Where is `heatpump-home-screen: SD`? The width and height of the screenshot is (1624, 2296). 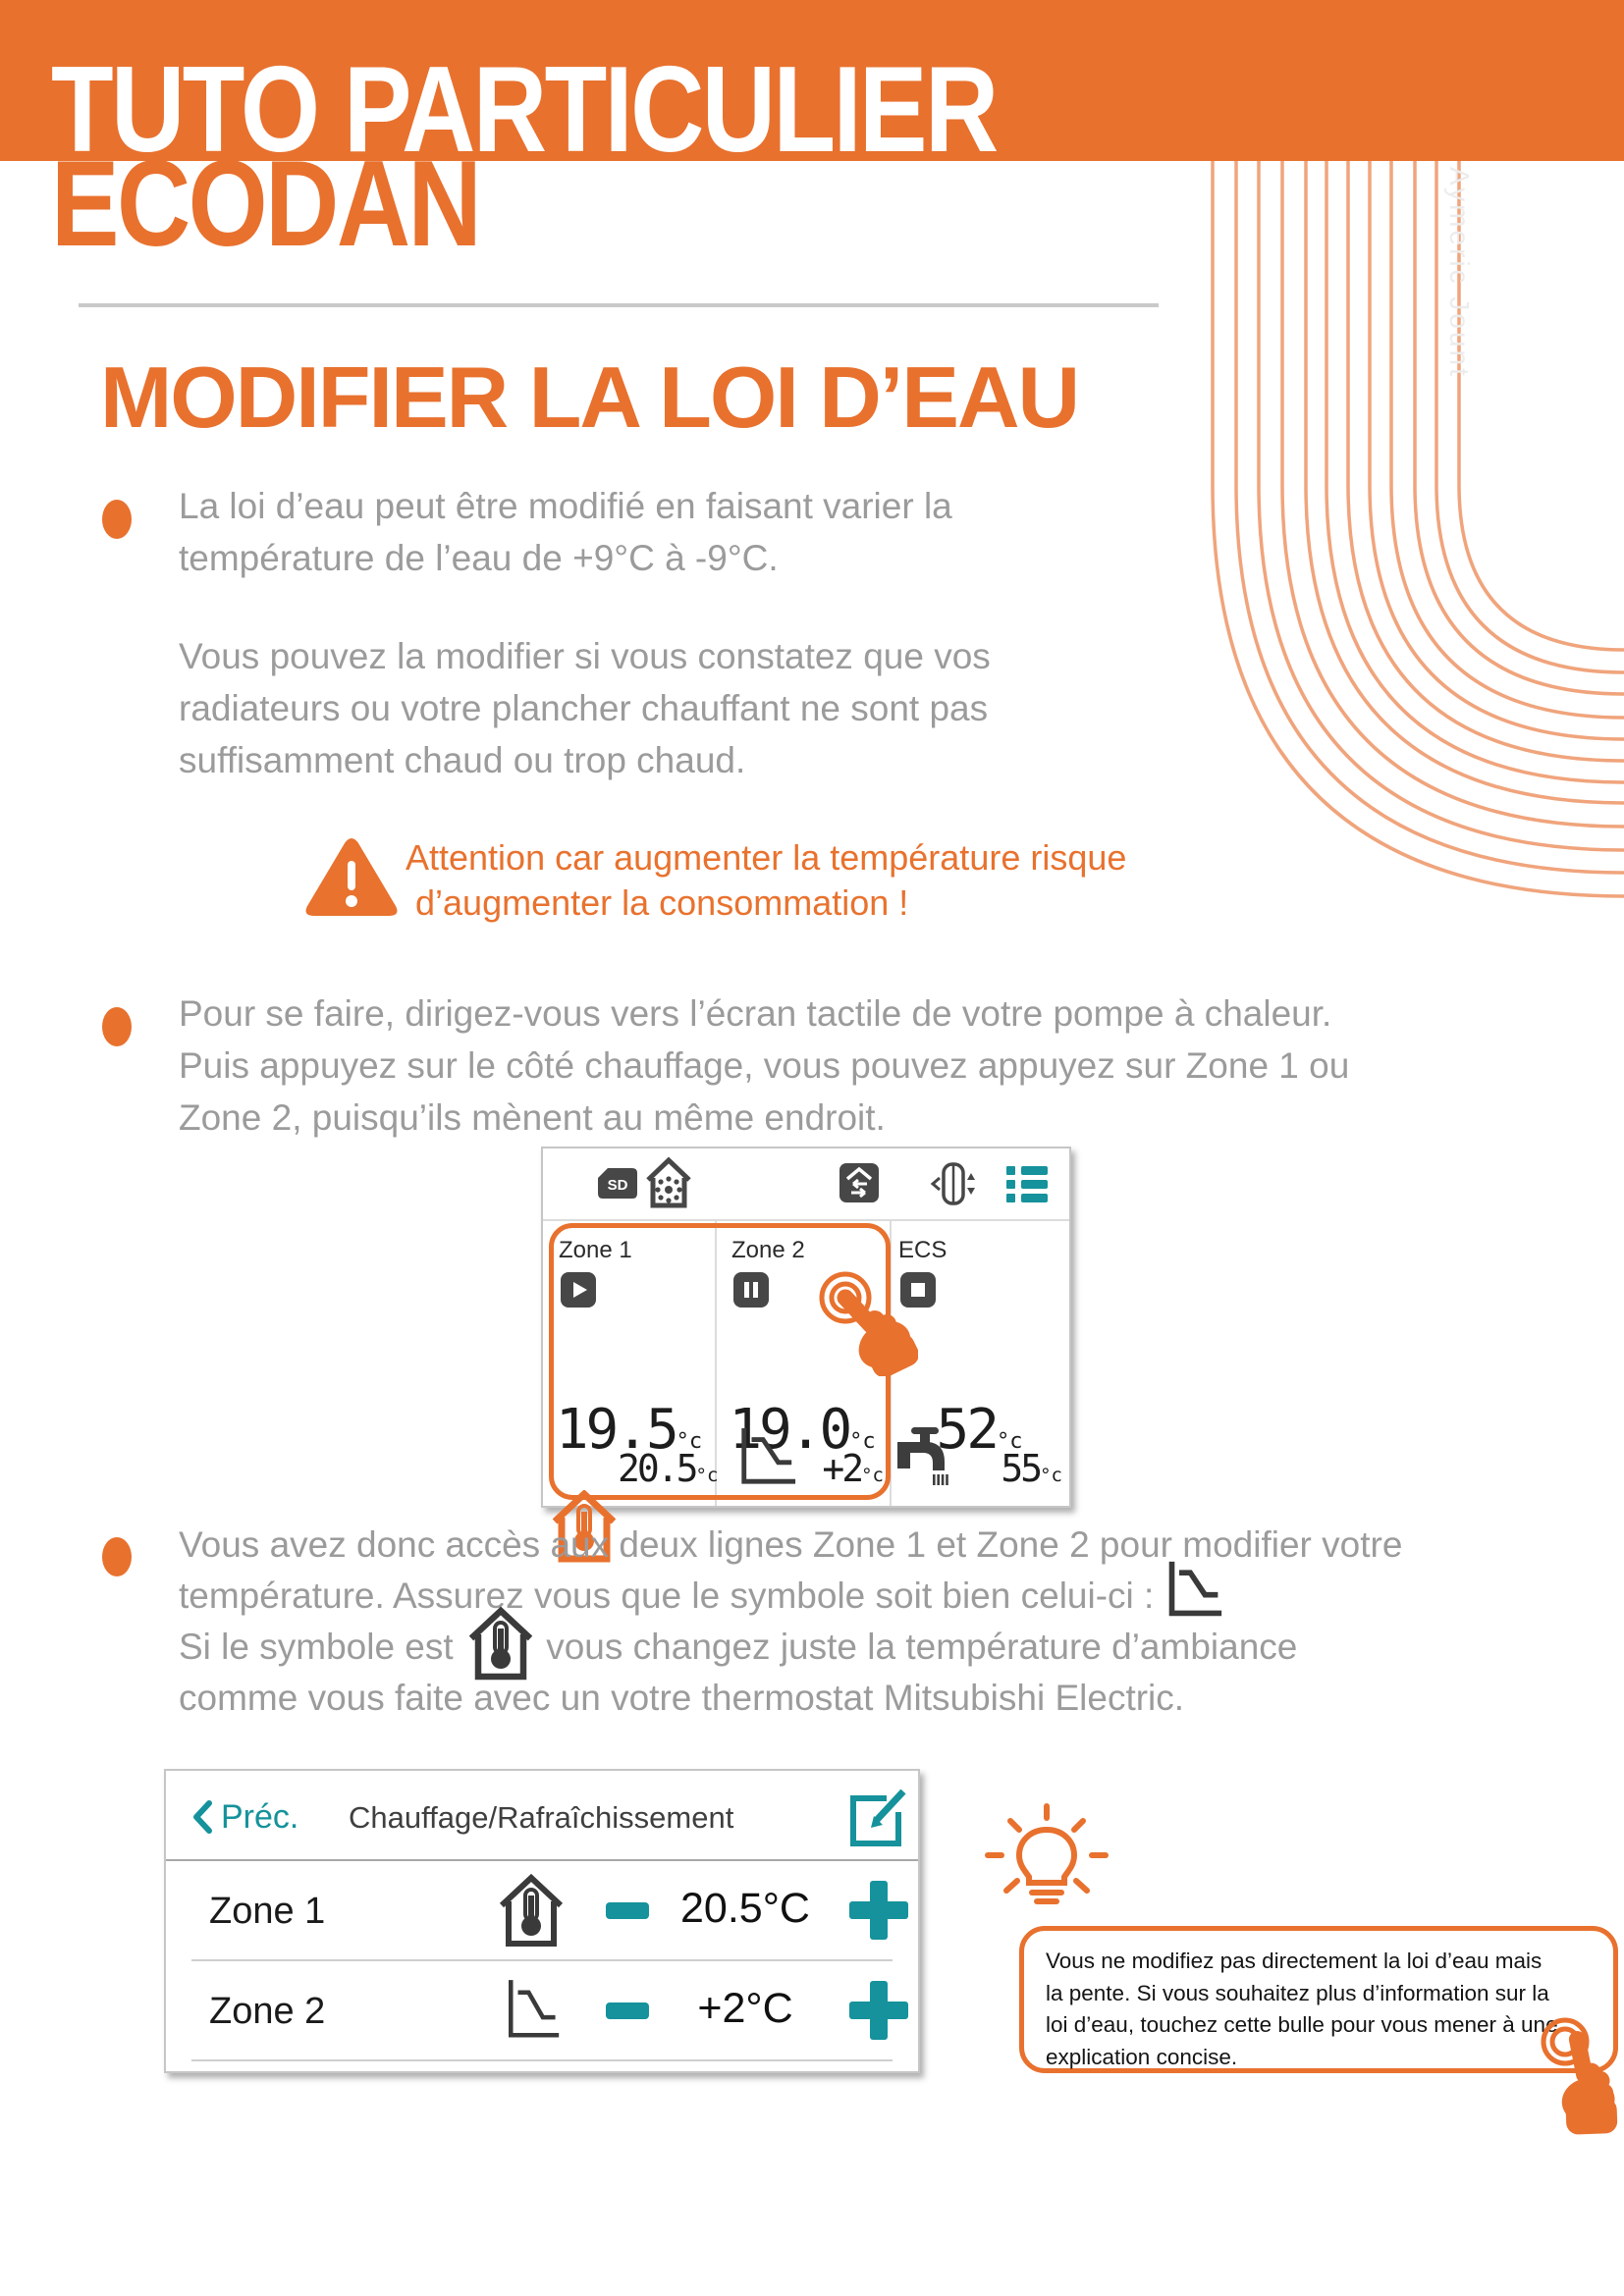 heatpump-home-screen: SD is located at coordinates (806, 1355).